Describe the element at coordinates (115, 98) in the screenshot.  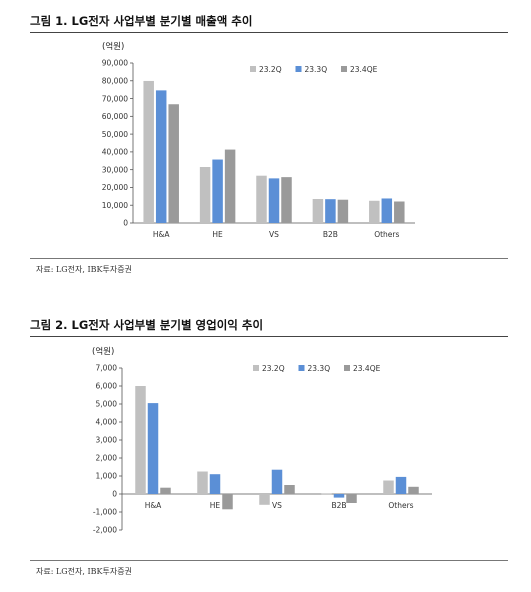
I see `y-tick-label: 70,000` at that location.